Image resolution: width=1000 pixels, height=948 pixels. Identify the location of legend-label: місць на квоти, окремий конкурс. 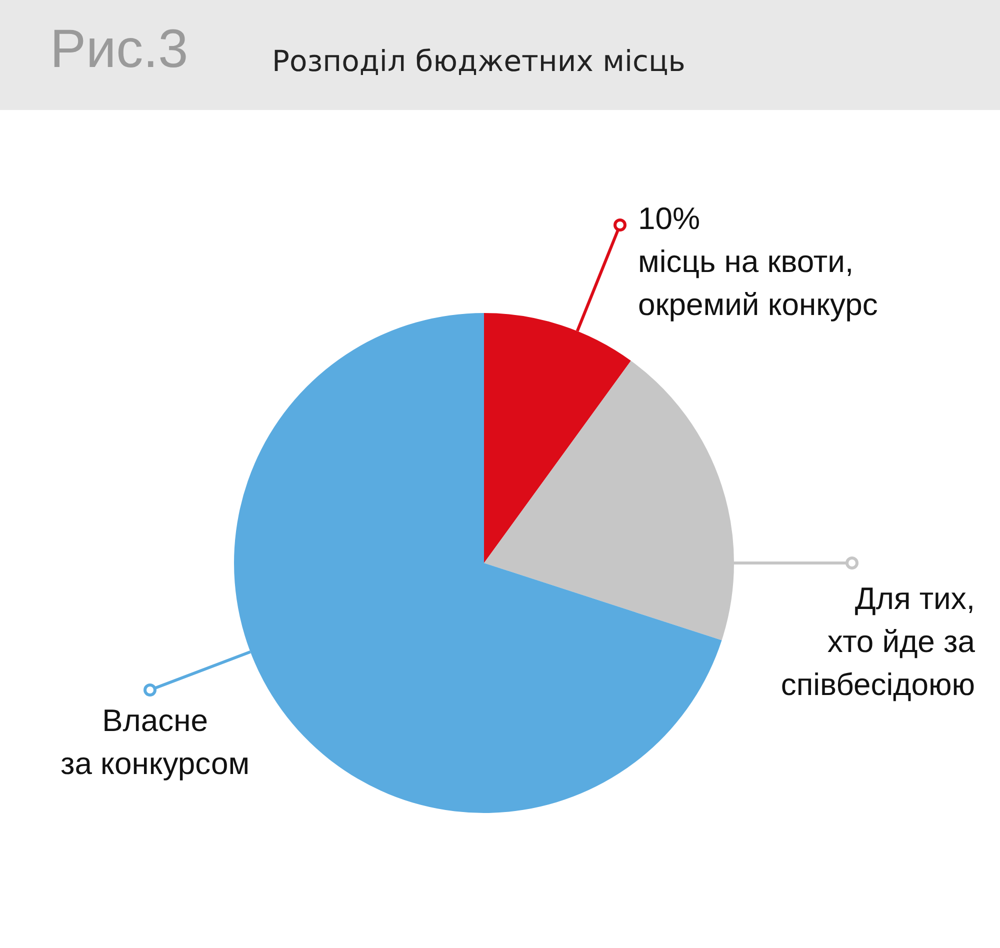
(758, 283).